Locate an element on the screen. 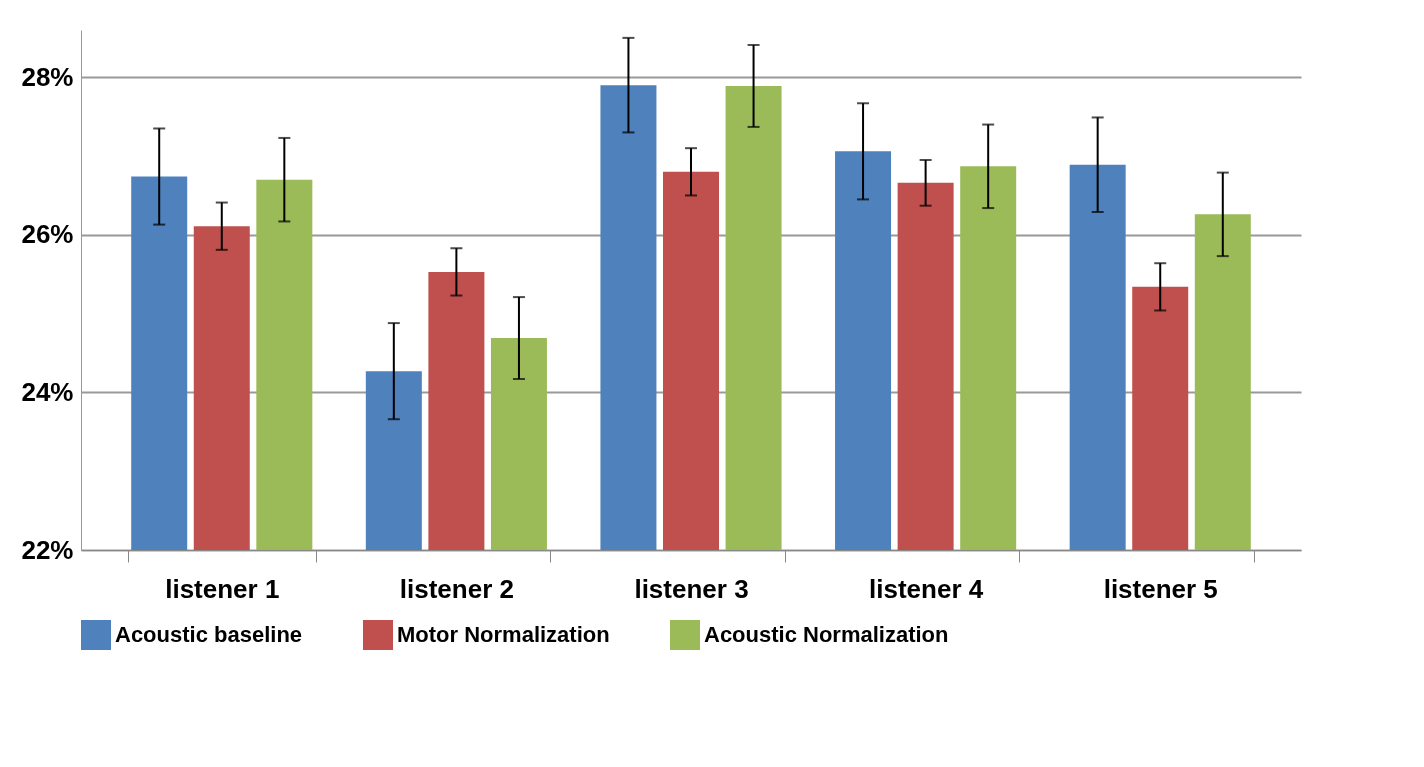  legend-label: Acoustic baseline is located at coordinates (209, 634).